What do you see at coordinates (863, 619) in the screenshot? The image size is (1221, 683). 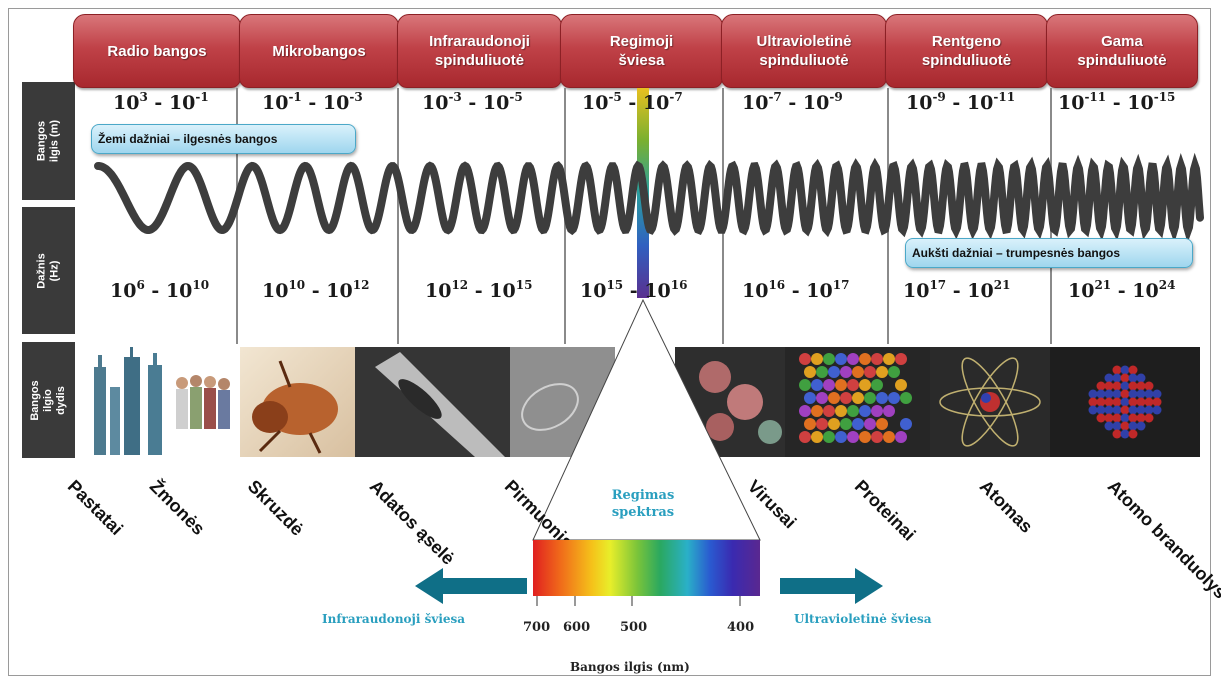 I see `ultraviolet-light-label: Ultravioletinė šviesa` at bounding box center [863, 619].